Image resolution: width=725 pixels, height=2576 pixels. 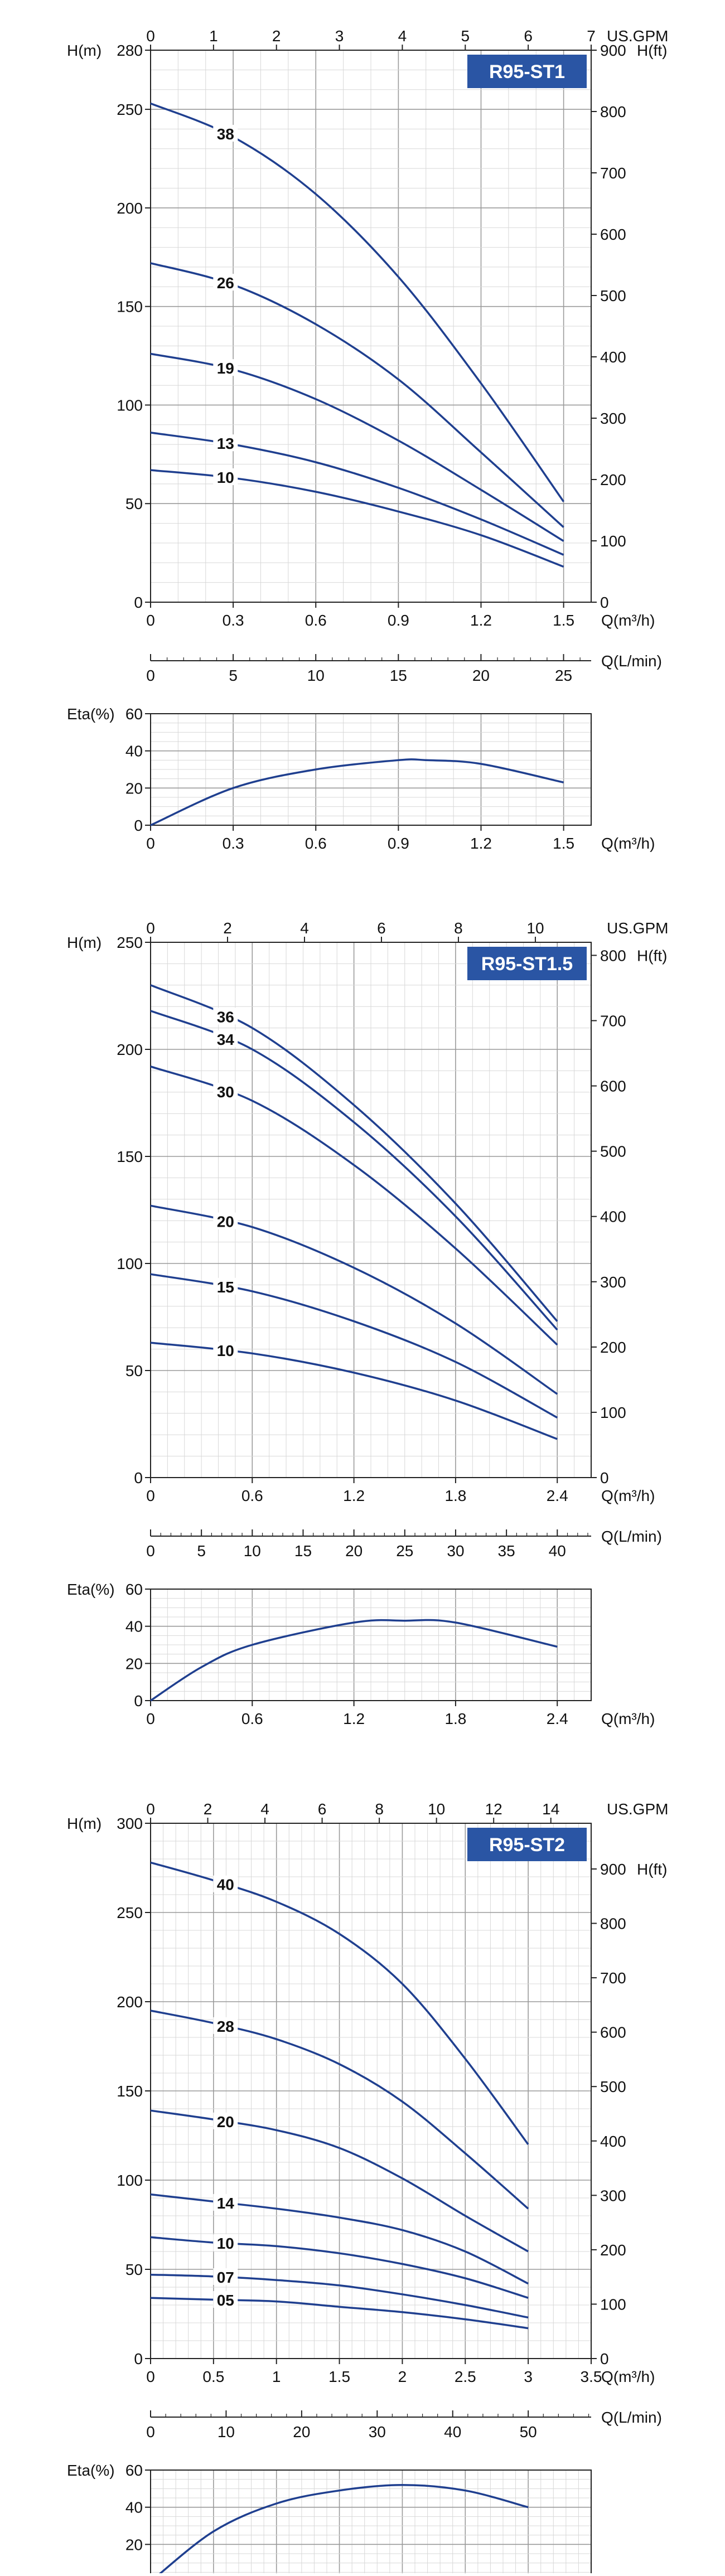 I want to click on efficiency-plot: 0 20 40 60 Eta(%) 0 0.6 1.2 1.8 2.4 Q(m³/h), so click(x=361, y=1654).